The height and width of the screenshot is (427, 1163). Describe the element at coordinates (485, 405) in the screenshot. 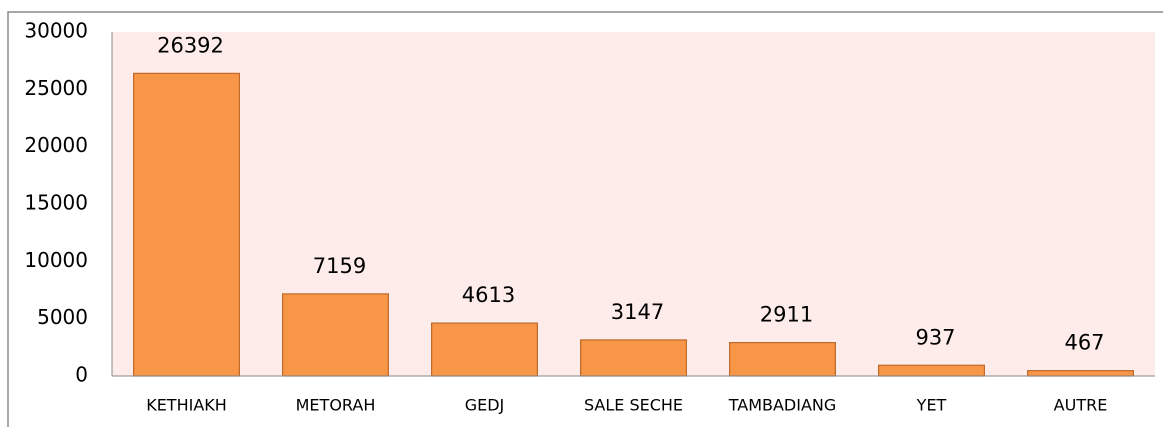

I see `x-tick-label: GEDJ` at that location.